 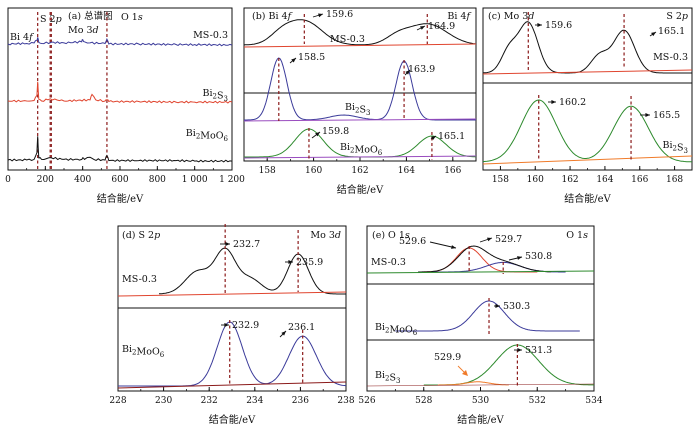 What do you see at coordinates (459, 16) in the screenshot?
I see `panel-b-label-right: Bi 4f` at bounding box center [459, 16].